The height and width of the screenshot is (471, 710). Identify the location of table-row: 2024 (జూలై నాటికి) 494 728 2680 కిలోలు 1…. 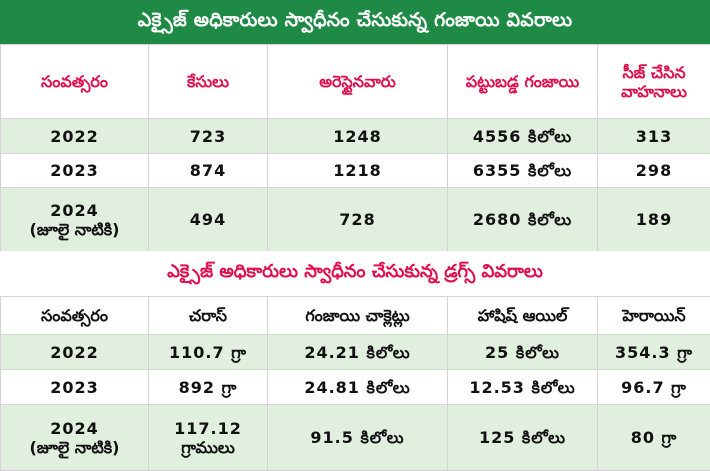
(355, 220).